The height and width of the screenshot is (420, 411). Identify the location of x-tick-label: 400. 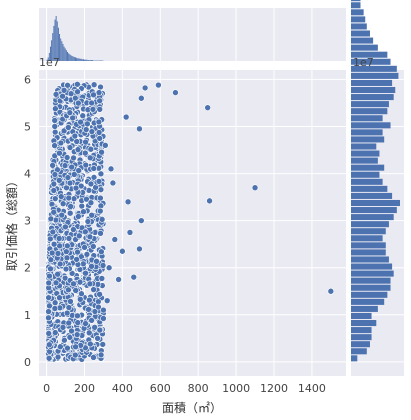
(122, 388).